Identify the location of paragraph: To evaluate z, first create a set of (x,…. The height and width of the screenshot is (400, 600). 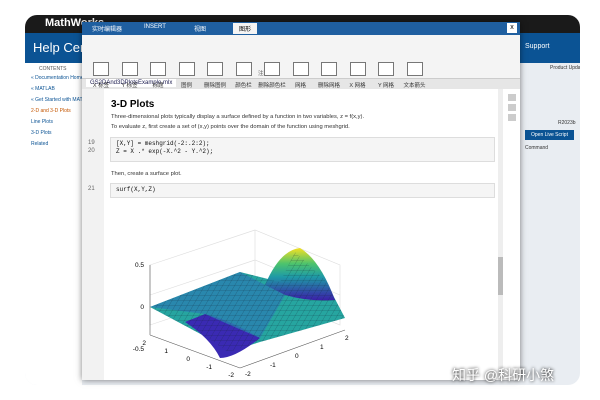
(230, 127).